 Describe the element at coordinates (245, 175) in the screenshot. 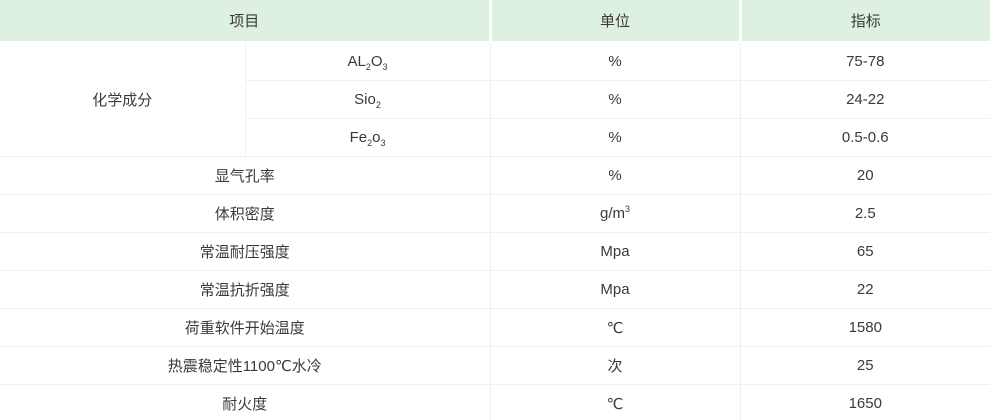

I see `item-cell: 显气孔率` at that location.